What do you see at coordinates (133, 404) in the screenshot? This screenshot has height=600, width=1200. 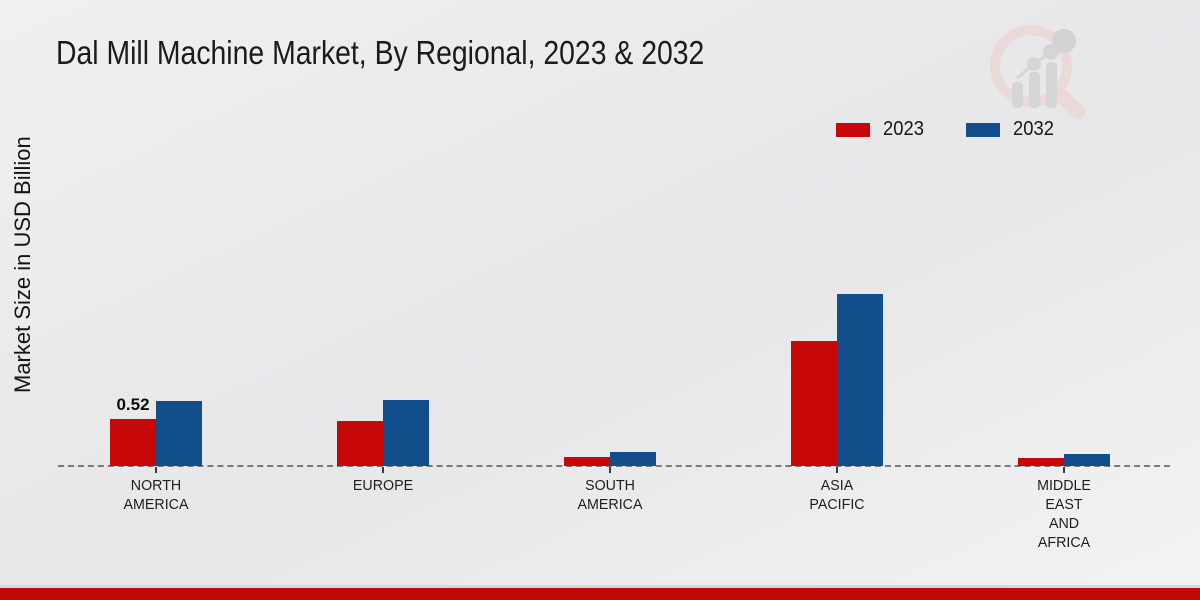 I see `bar-value-label: 0.52` at bounding box center [133, 404].